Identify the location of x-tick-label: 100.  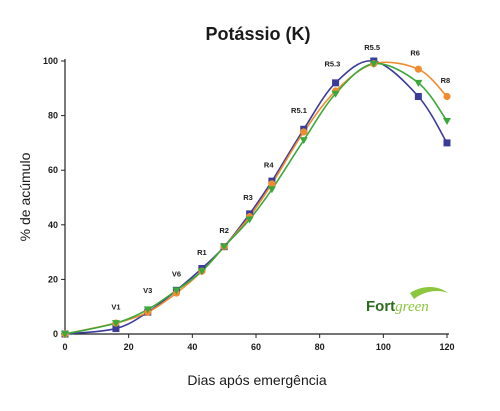
(383, 347).